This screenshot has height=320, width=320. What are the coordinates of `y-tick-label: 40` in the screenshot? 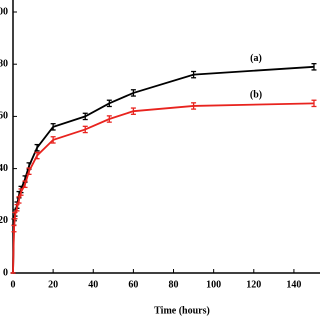 It's located at (4, 168).